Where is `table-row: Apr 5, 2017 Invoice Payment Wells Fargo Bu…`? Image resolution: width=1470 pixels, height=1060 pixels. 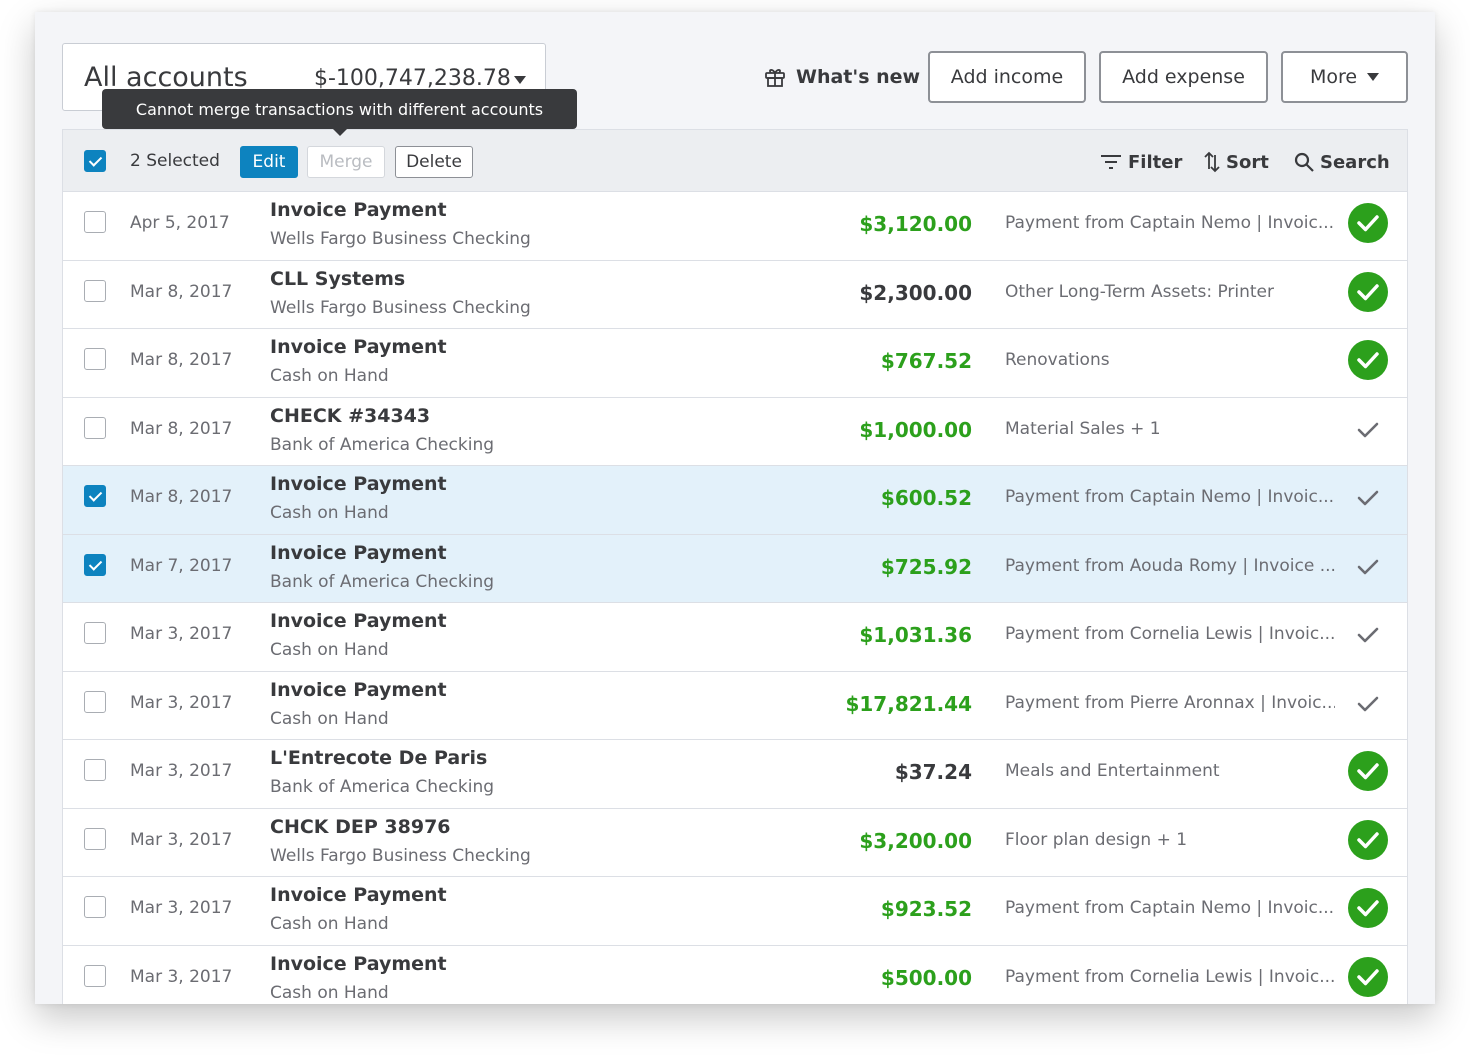 table-row: Apr 5, 2017 Invoice Payment Wells Fargo Bu… is located at coordinates (735, 226).